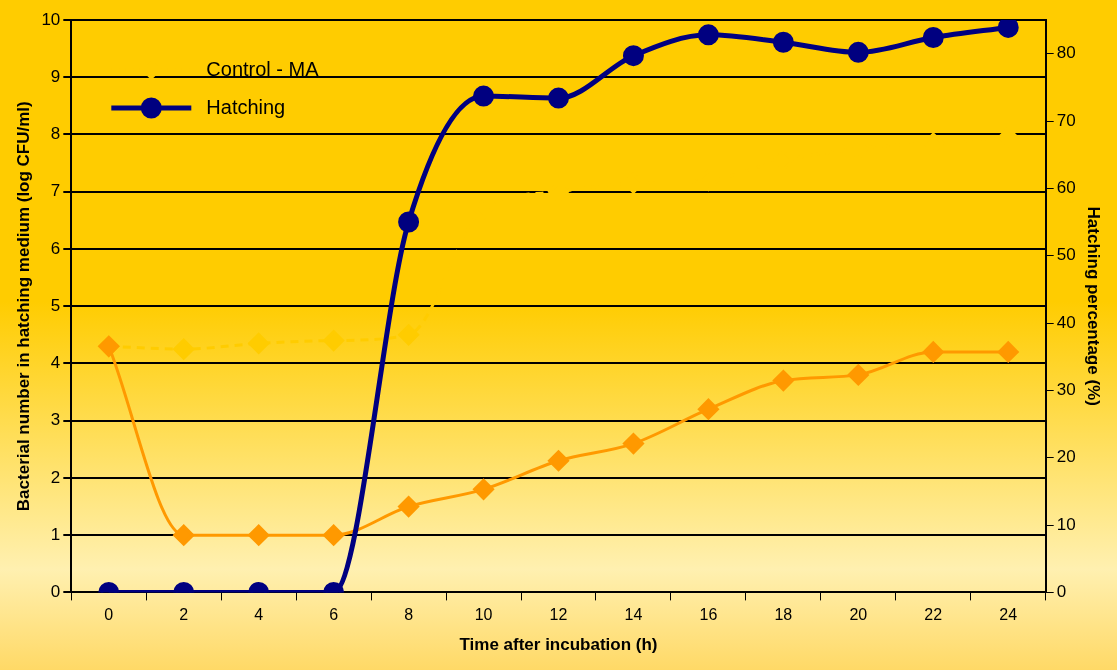 The image size is (1117, 670). What do you see at coordinates (558, 615) in the screenshot?
I see `x-tick-label: 12` at bounding box center [558, 615].